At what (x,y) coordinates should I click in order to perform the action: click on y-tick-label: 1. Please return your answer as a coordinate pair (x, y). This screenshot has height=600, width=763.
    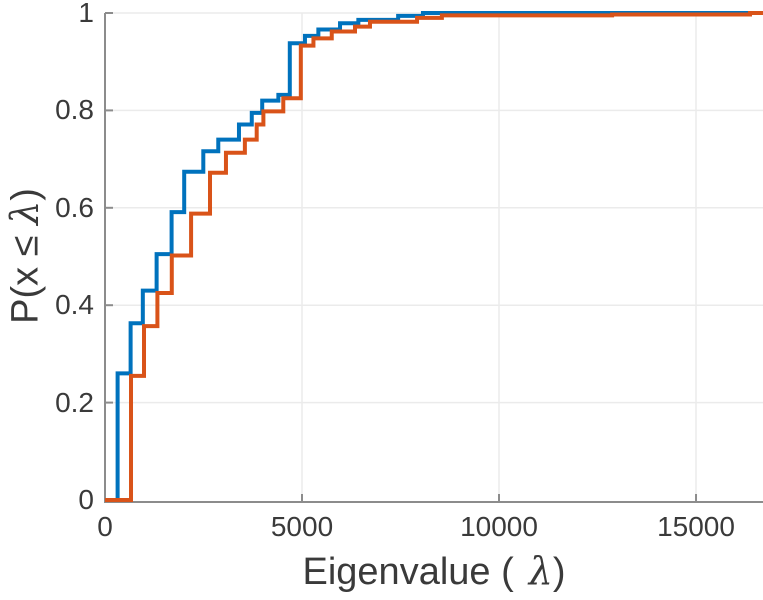
    Looking at the image, I should click on (86, 14).